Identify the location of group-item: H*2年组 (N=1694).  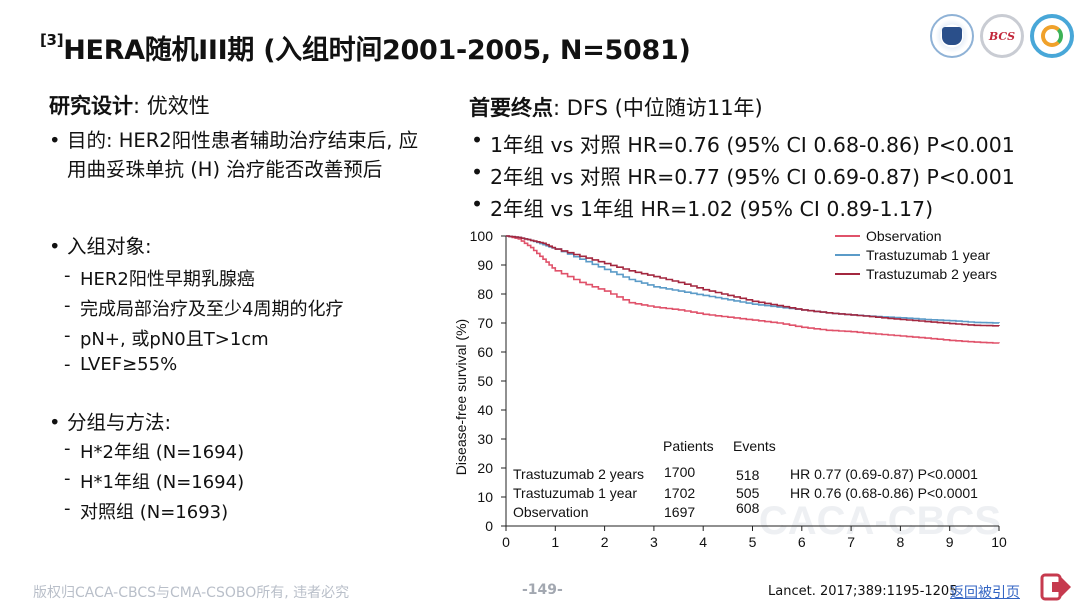
(154, 451).